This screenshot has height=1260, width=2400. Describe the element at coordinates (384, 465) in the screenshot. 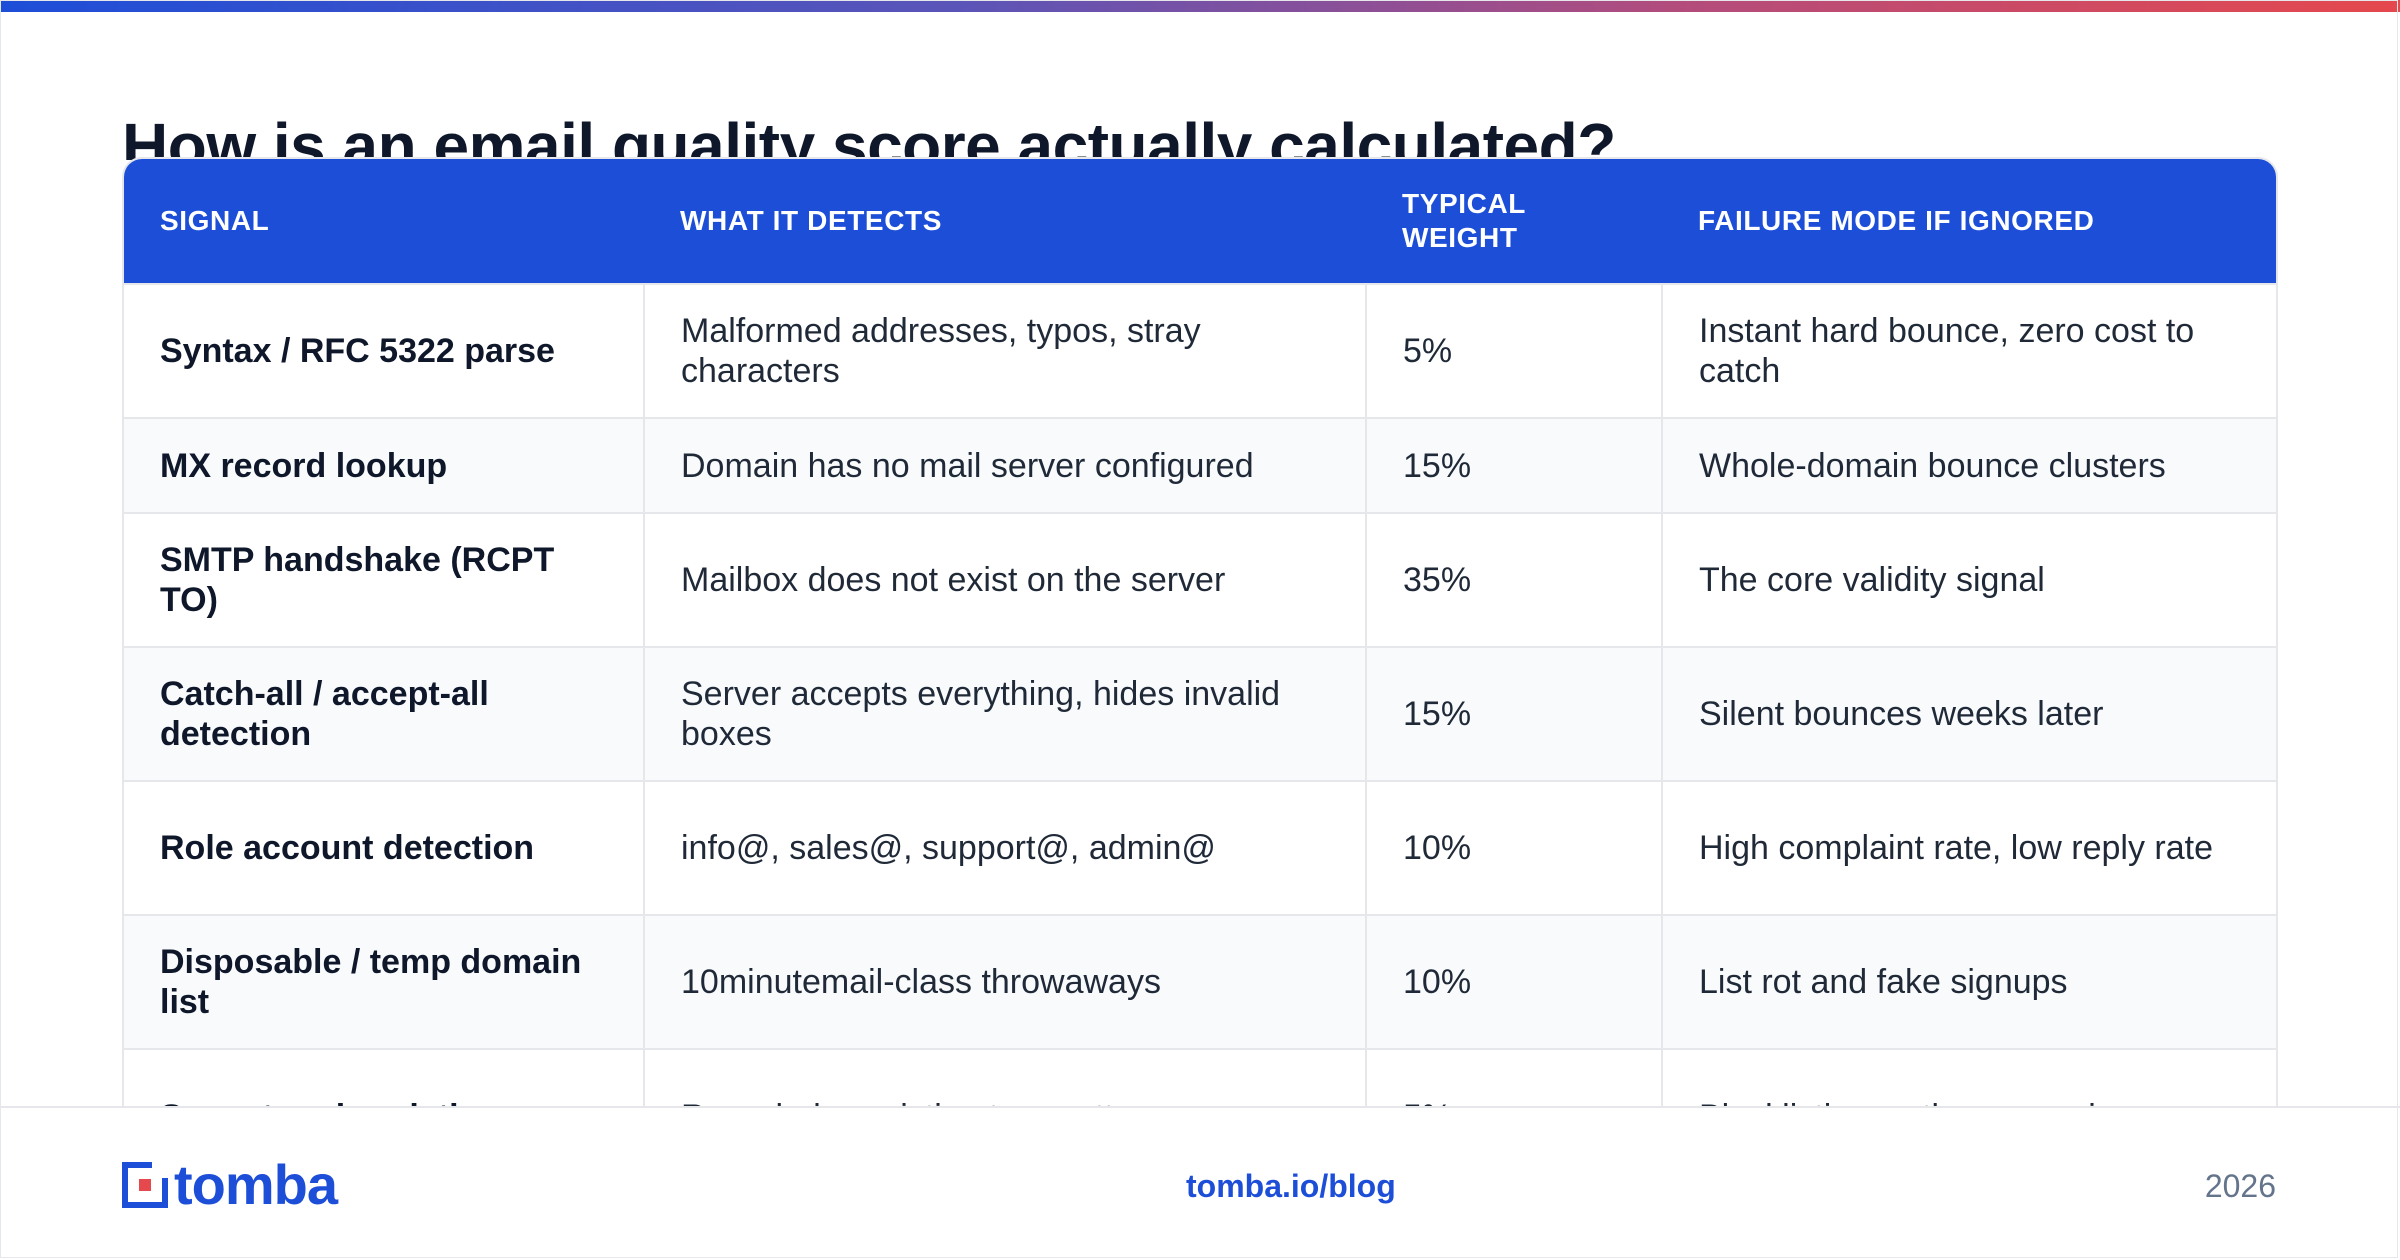

I see `cell-signal: MX record lookup` at that location.